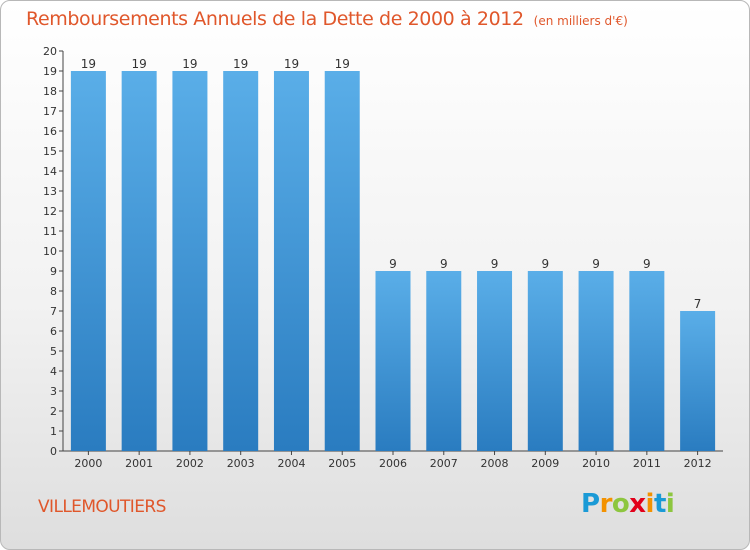 This screenshot has width=750, height=550. Describe the element at coordinates (545, 361) in the screenshot. I see `bar-2009` at that location.